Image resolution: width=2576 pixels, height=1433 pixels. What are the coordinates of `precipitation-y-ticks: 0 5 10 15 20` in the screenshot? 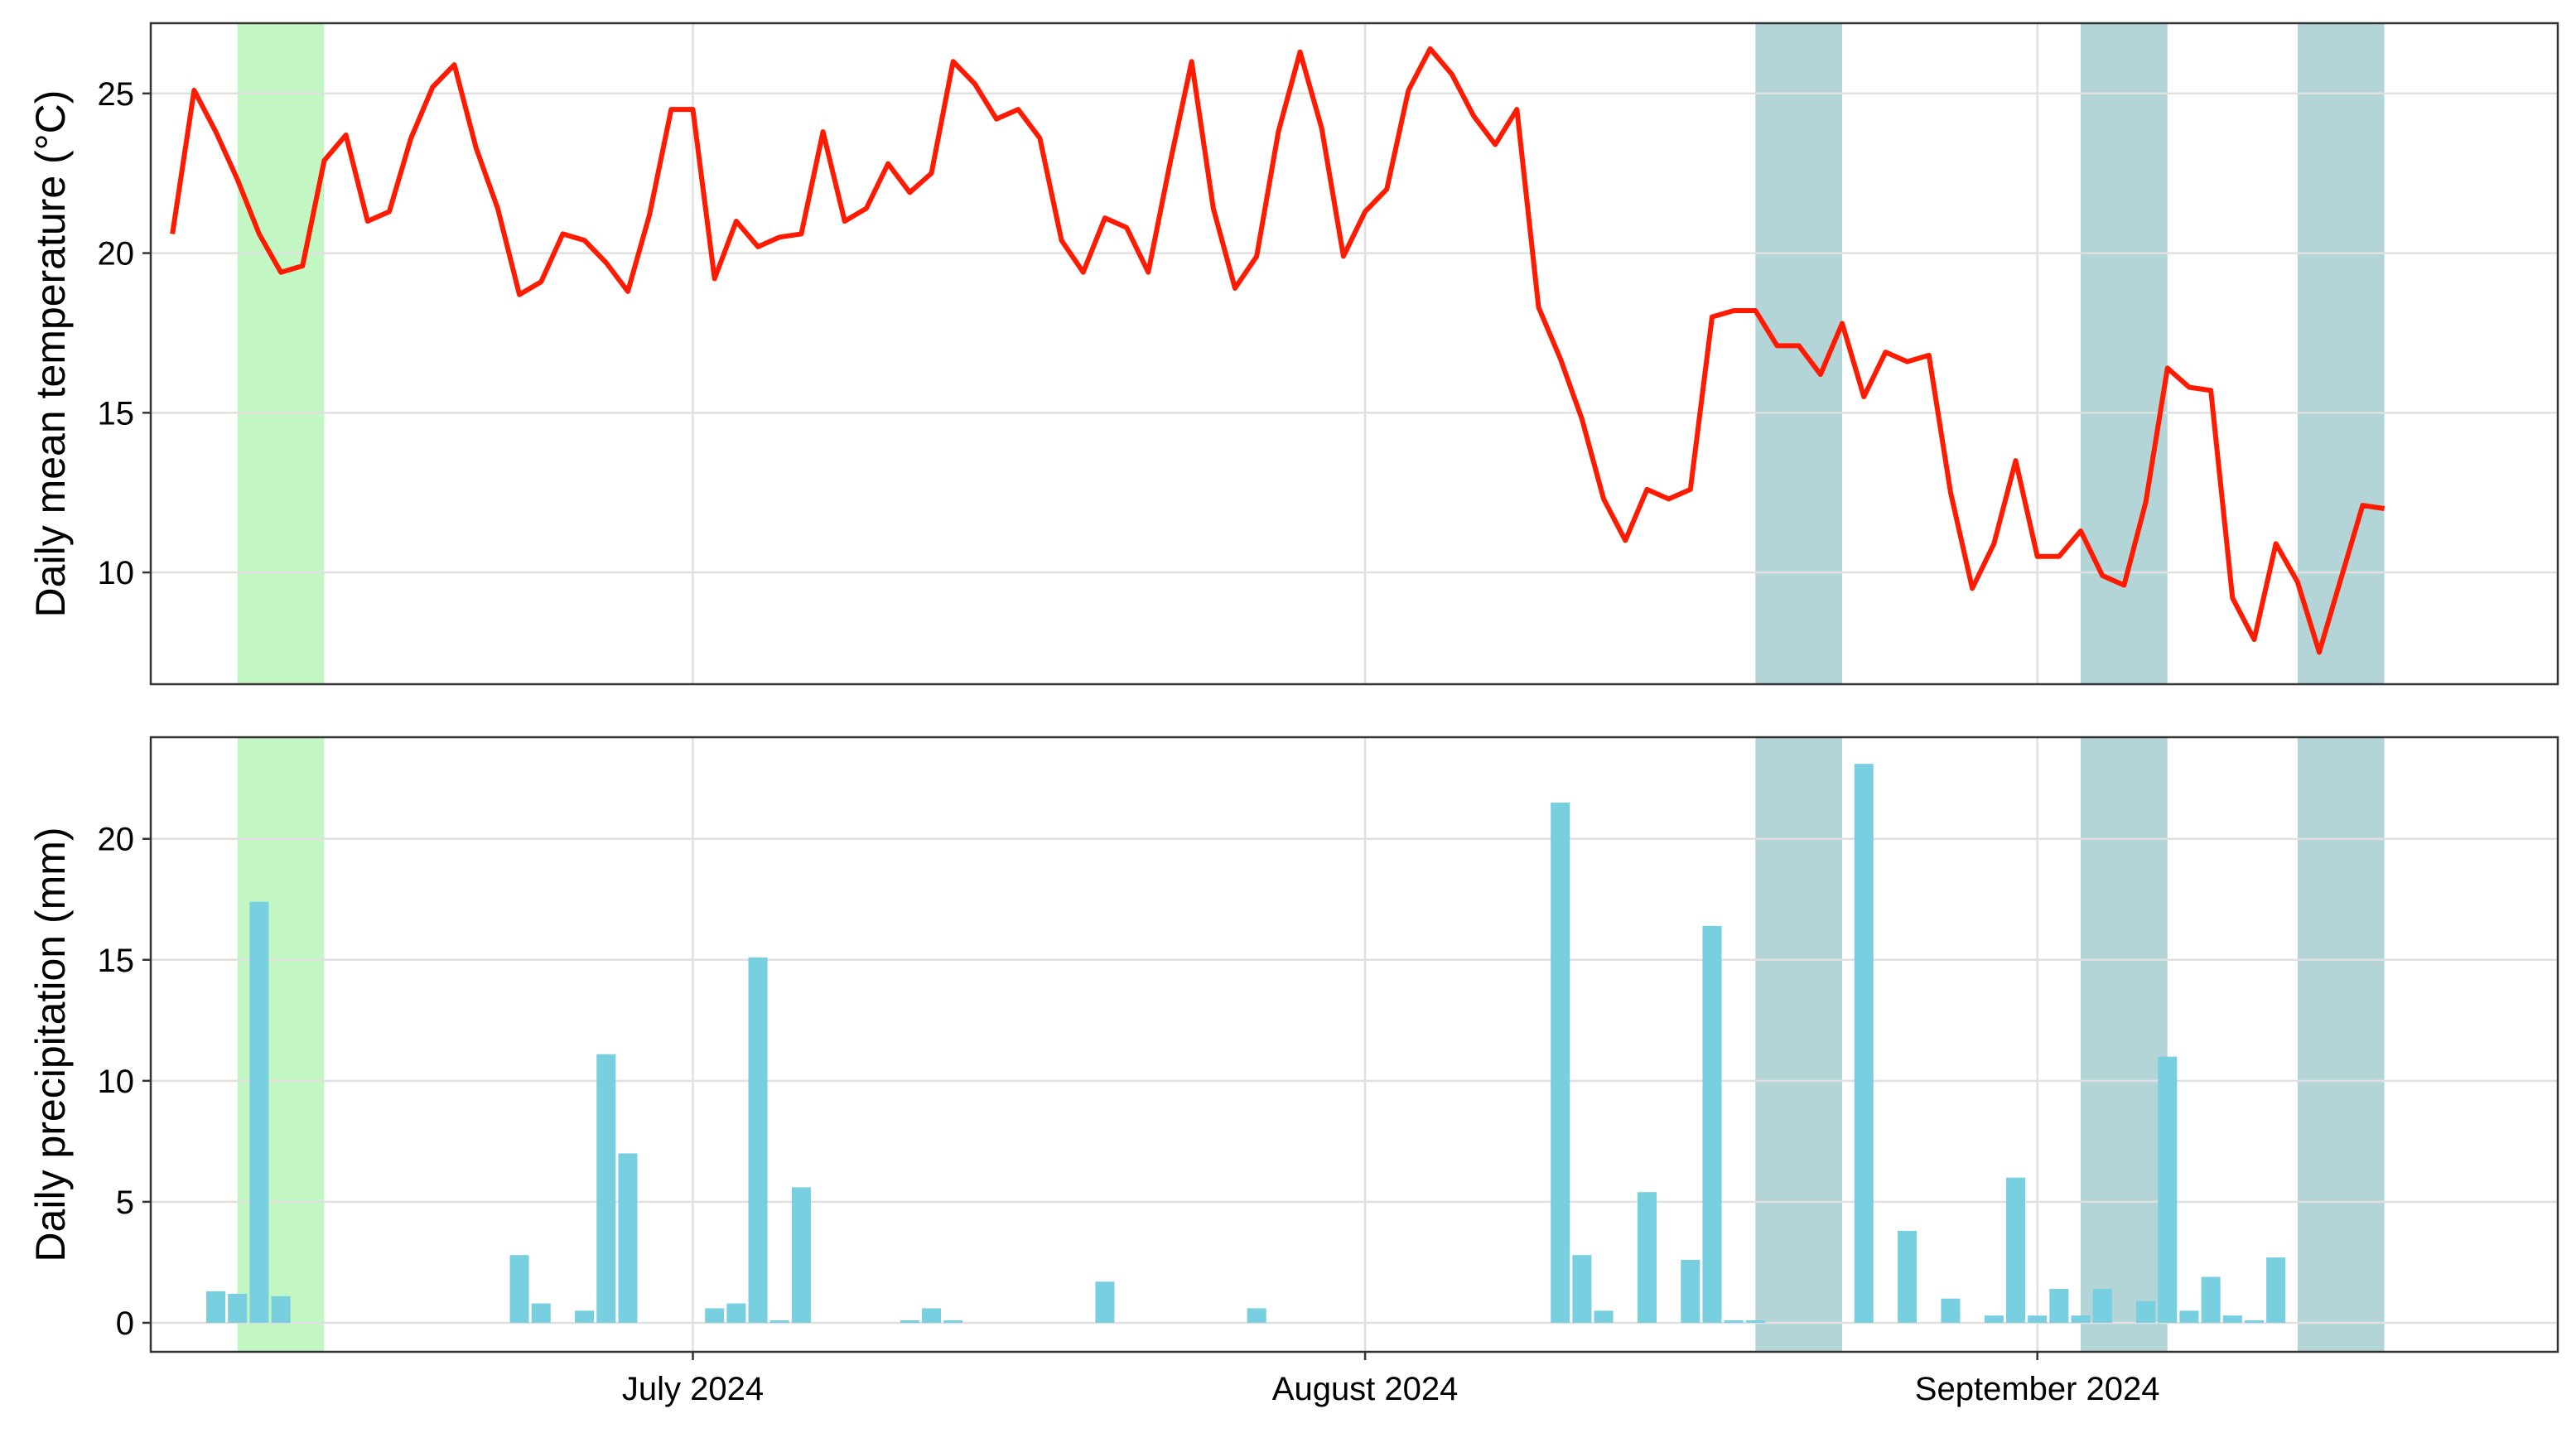 It's located at (124, 1082).